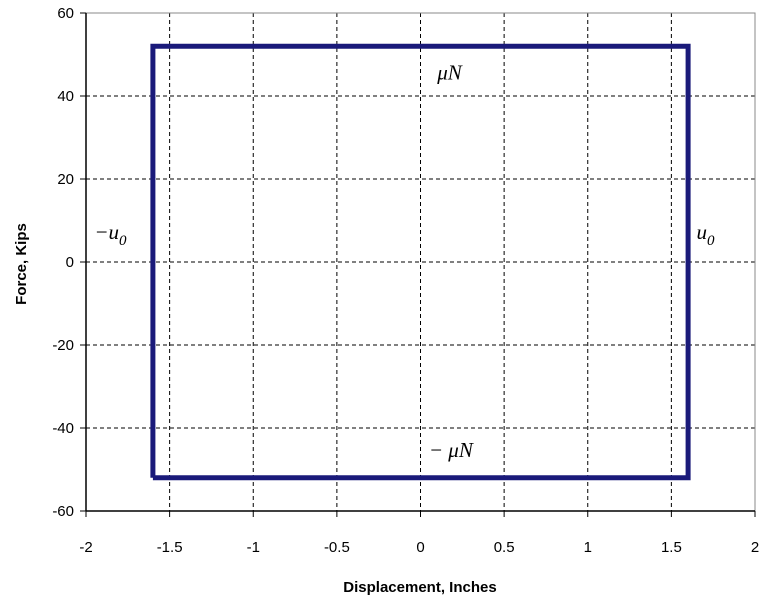 The height and width of the screenshot is (598, 763). Describe the element at coordinates (63, 345) in the screenshot. I see `y-tick-label: -20` at that location.